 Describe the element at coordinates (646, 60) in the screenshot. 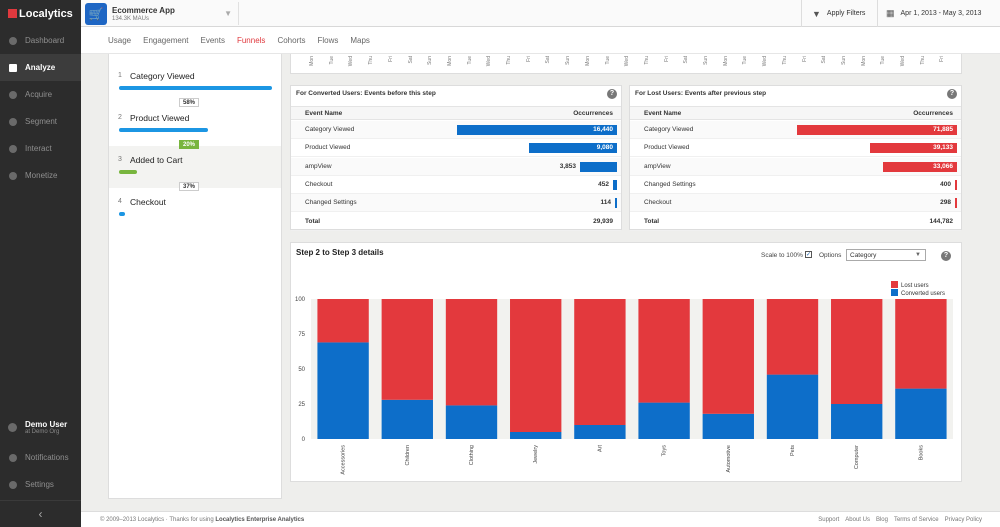

I see `day-label: Thu` at that location.